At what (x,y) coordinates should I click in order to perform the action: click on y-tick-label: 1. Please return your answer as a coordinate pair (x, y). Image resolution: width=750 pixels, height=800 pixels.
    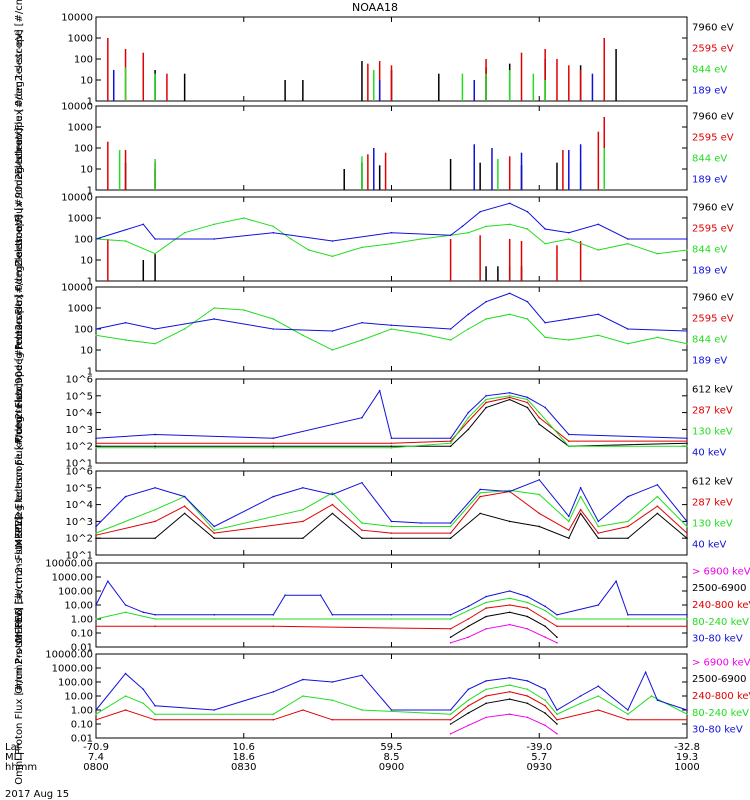
    Looking at the image, I should click on (90, 102).